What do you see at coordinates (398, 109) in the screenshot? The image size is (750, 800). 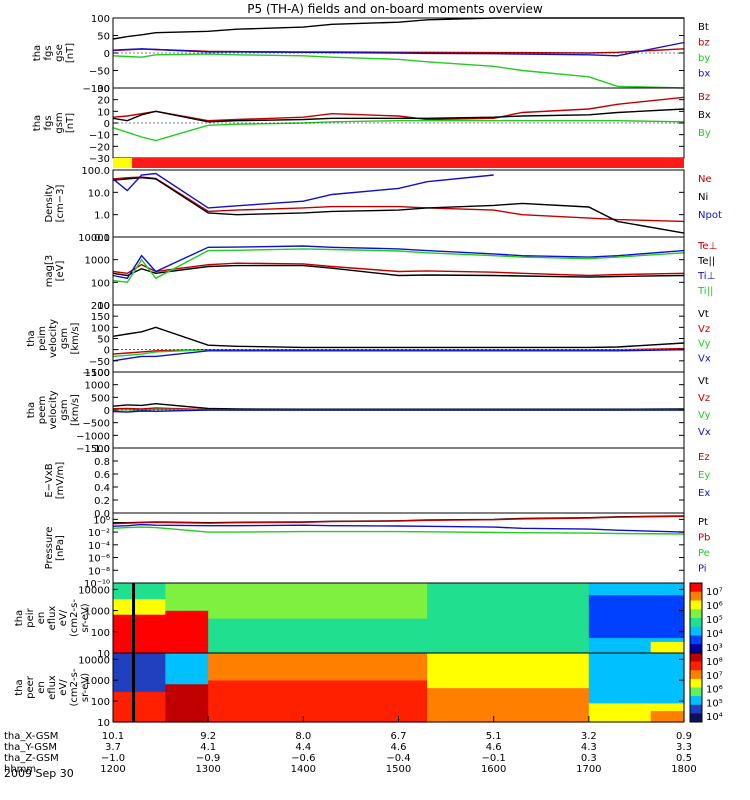 I see `series-line-bz` at bounding box center [398, 109].